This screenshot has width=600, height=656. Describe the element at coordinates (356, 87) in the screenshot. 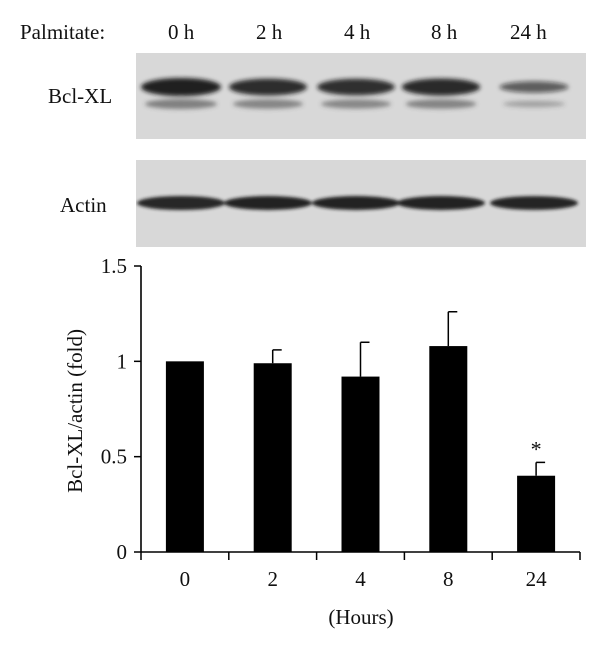

I see `bclxl-band-4h` at that location.